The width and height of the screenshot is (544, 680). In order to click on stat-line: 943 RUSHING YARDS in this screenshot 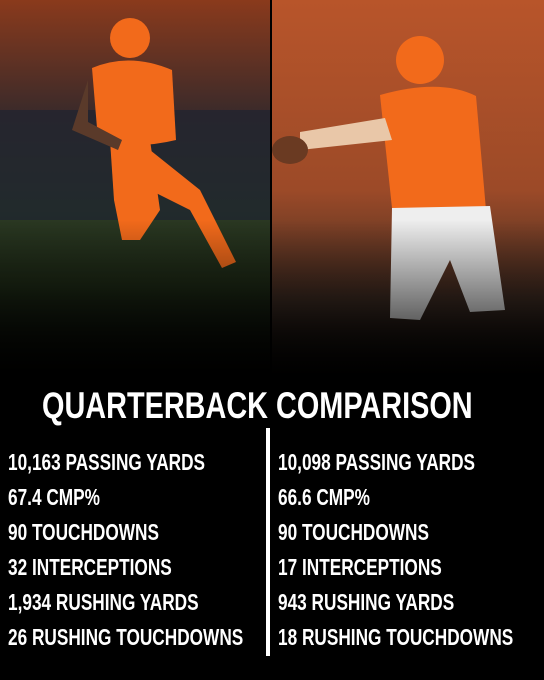, I will do `click(366, 603)`.